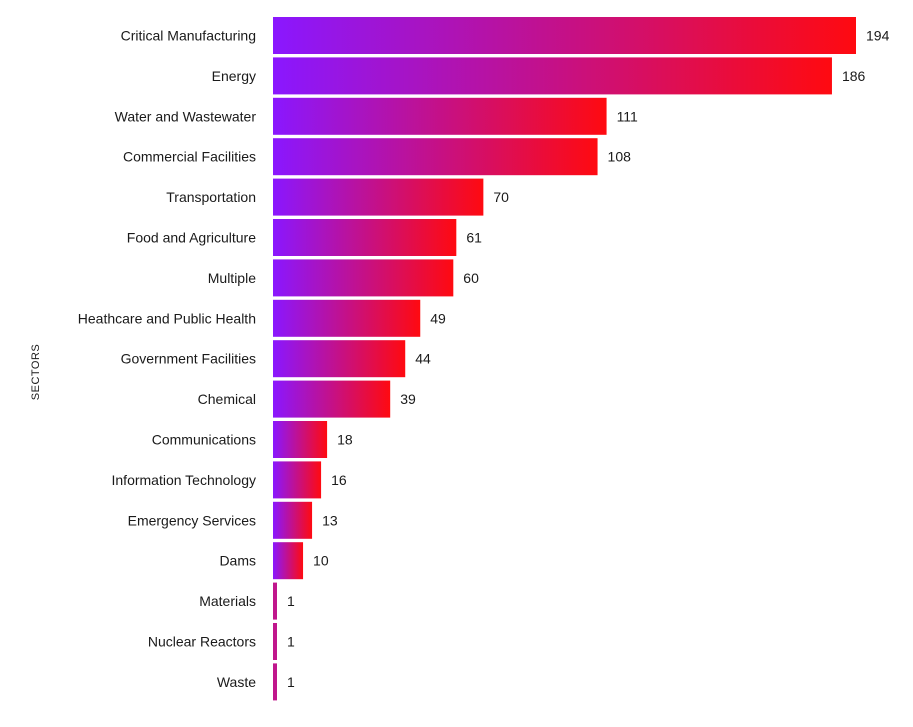 The image size is (913, 727). I want to click on category-label: Critical Manufacturing, so click(188, 36).